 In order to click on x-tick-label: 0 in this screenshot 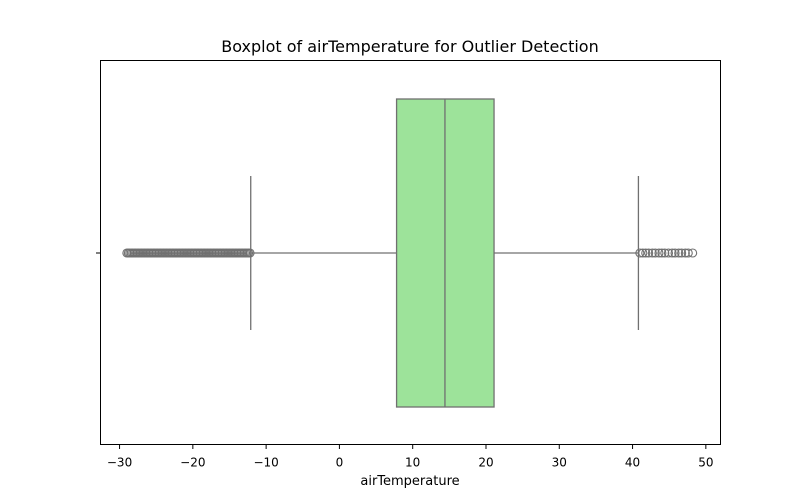, I will do `click(340, 463)`.